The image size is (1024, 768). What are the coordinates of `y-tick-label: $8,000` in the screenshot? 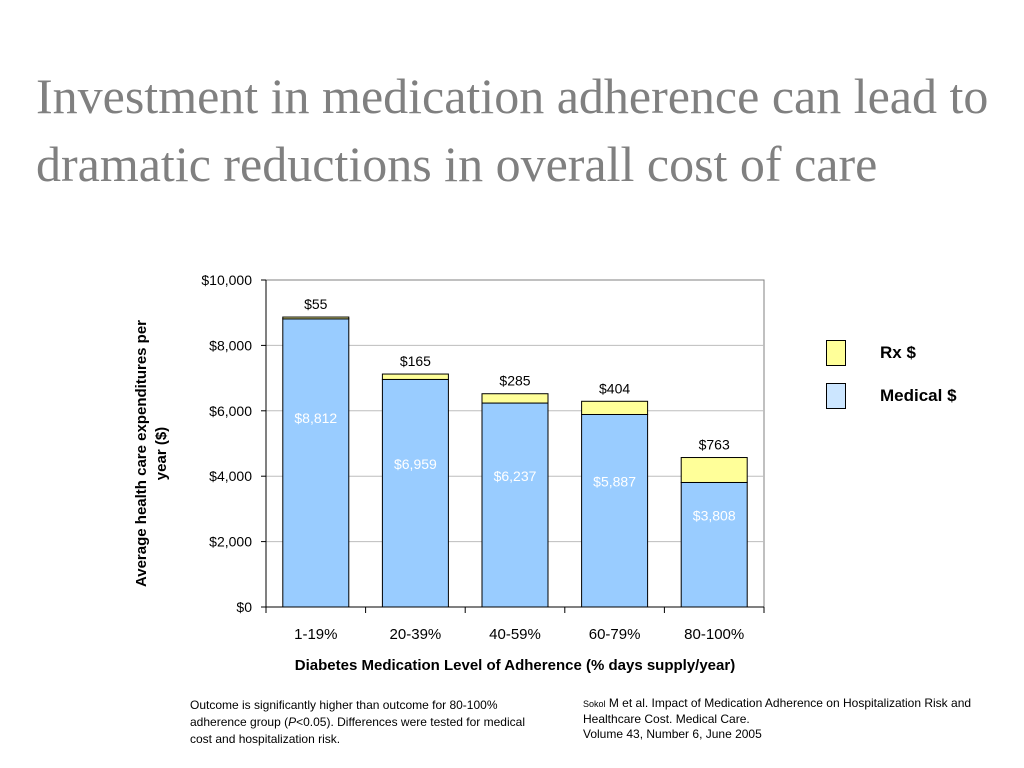 It's located at (230, 345).